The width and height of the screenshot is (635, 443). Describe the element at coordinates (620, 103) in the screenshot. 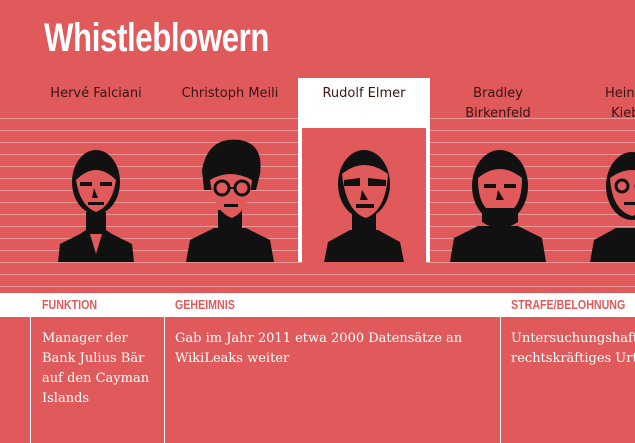

I see `person-name: Heinrich Kieber` at that location.